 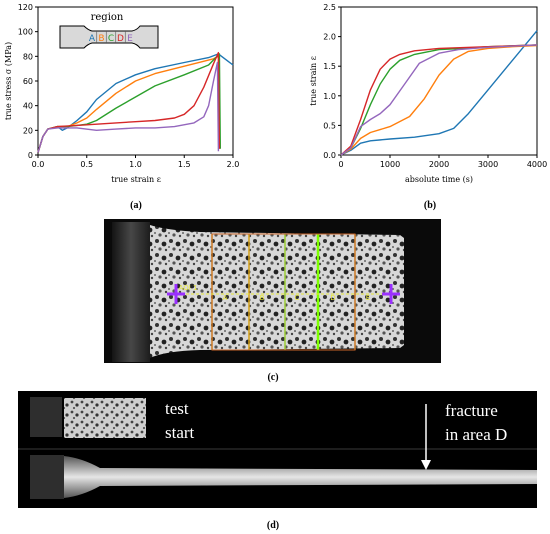 What do you see at coordinates (488, 164) in the screenshot?
I see `x-tick-label: 3000` at bounding box center [488, 164].